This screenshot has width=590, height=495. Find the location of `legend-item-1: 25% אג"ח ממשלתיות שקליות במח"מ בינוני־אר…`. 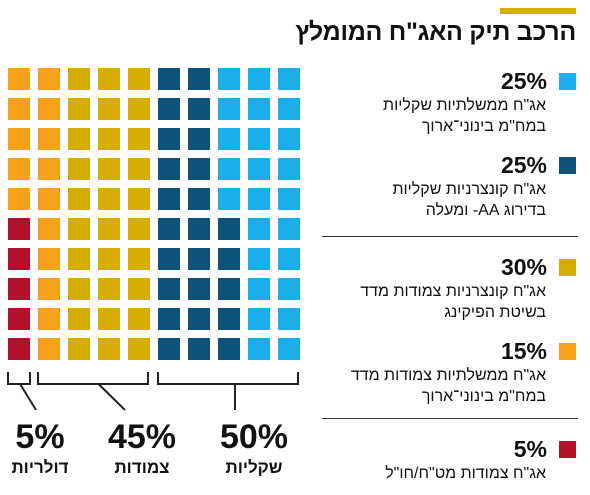

legend-item-1: 25% אג"ח ממשלתיות שקליות במח"מ בינוני־אר… is located at coordinates (461, 102).